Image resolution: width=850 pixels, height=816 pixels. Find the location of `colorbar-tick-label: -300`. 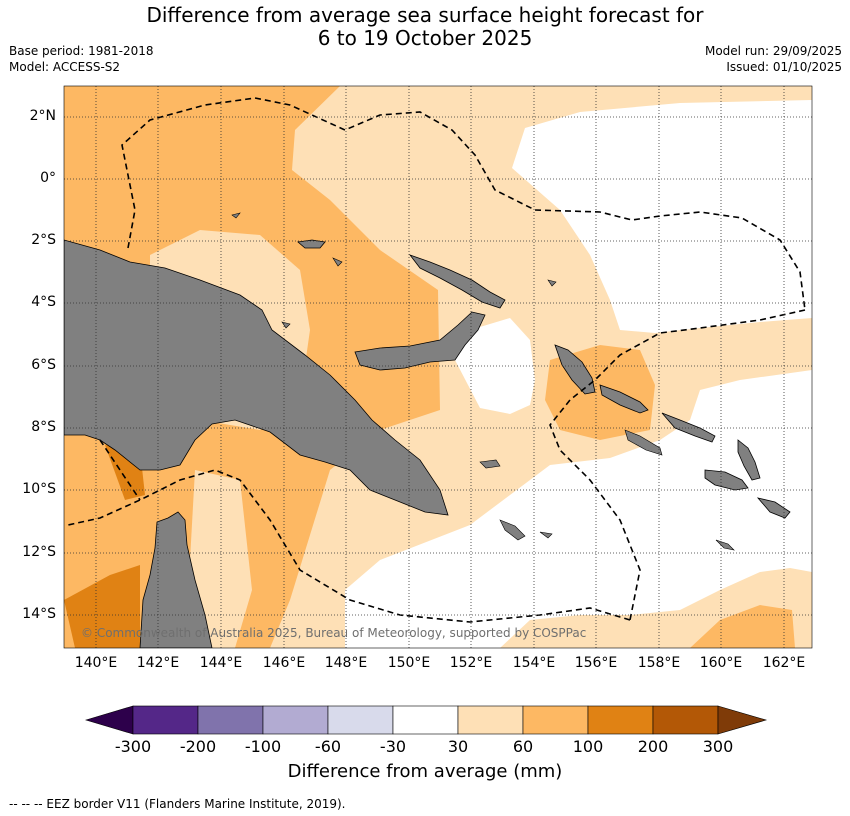

colorbar-tick-label: -300 is located at coordinates (133, 746).